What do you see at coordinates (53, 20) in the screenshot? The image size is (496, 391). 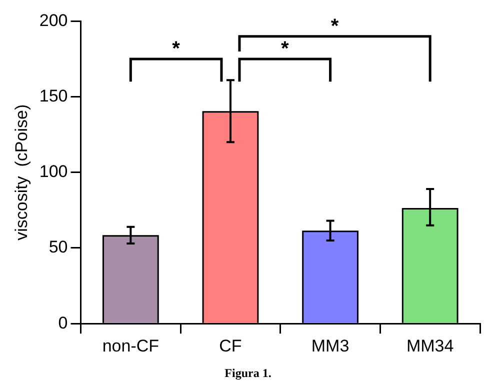 I see `y-tick-label: 200` at bounding box center [53, 20].